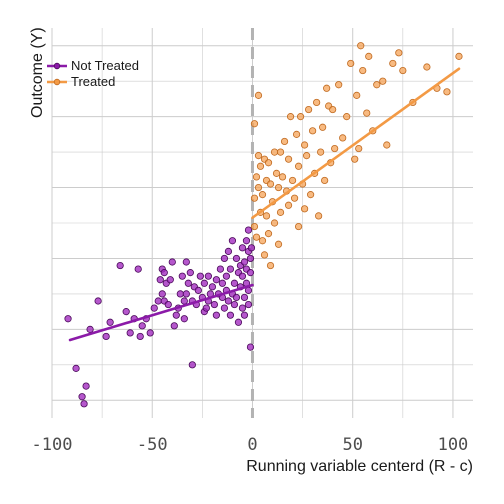 Image resolution: width=504 pixels, height=504 pixels. What do you see at coordinates (352, 445) in the screenshot?
I see `x-tick-label: 50` at bounding box center [352, 445].